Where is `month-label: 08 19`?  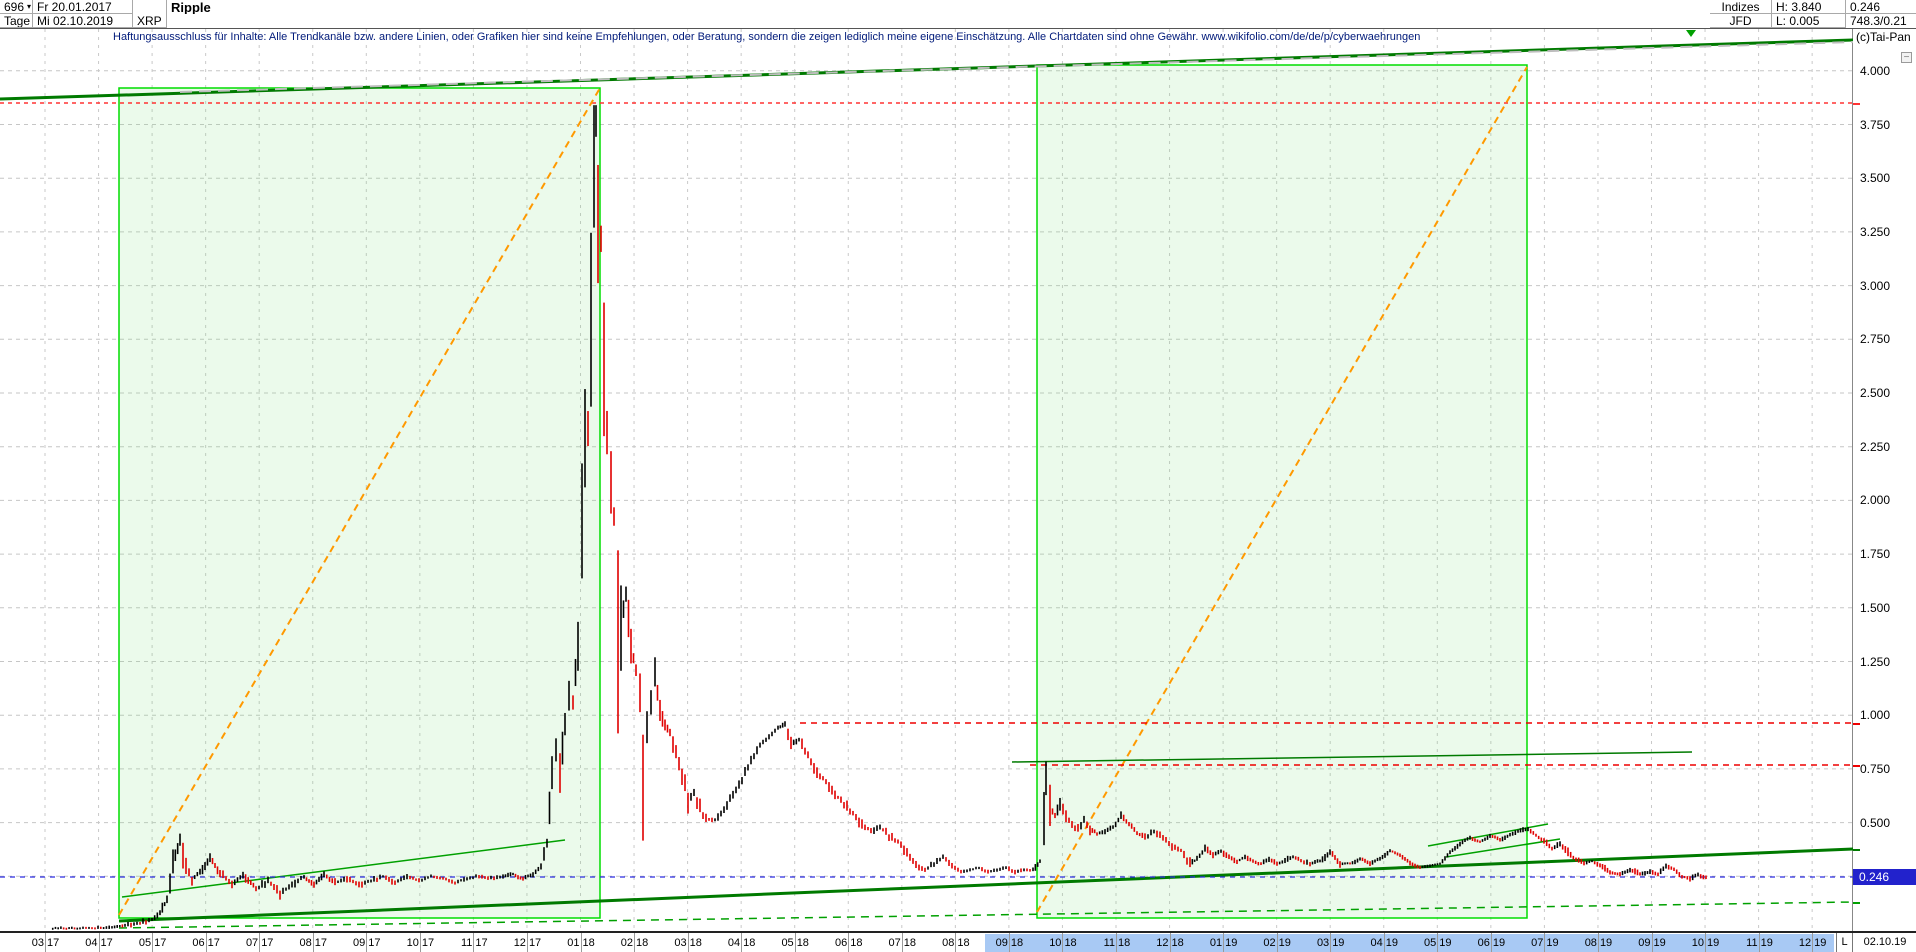 month-label: 08 19 is located at coordinates (1598, 943).